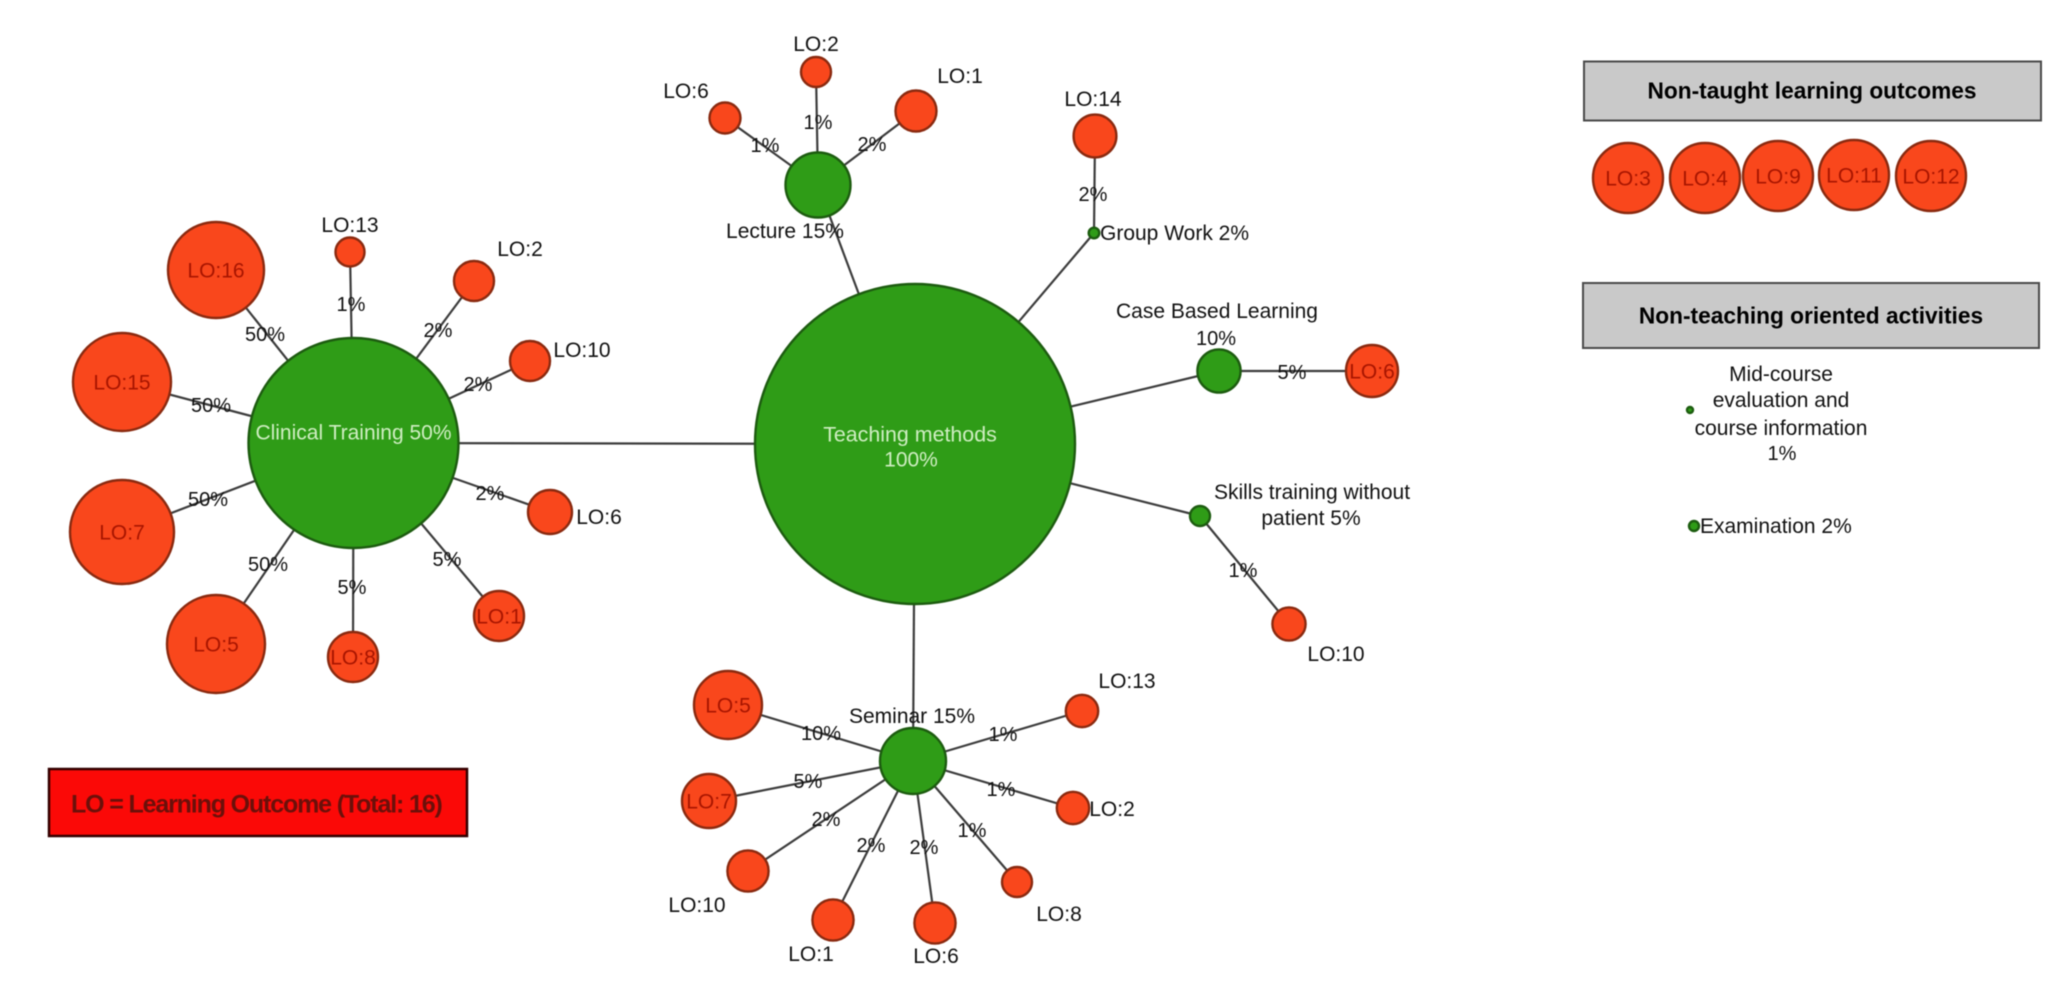 The width and height of the screenshot is (2059, 1001). What do you see at coordinates (1812, 91) in the screenshot?
I see `svg-text: Non-taught learning outcomes` at bounding box center [1812, 91].